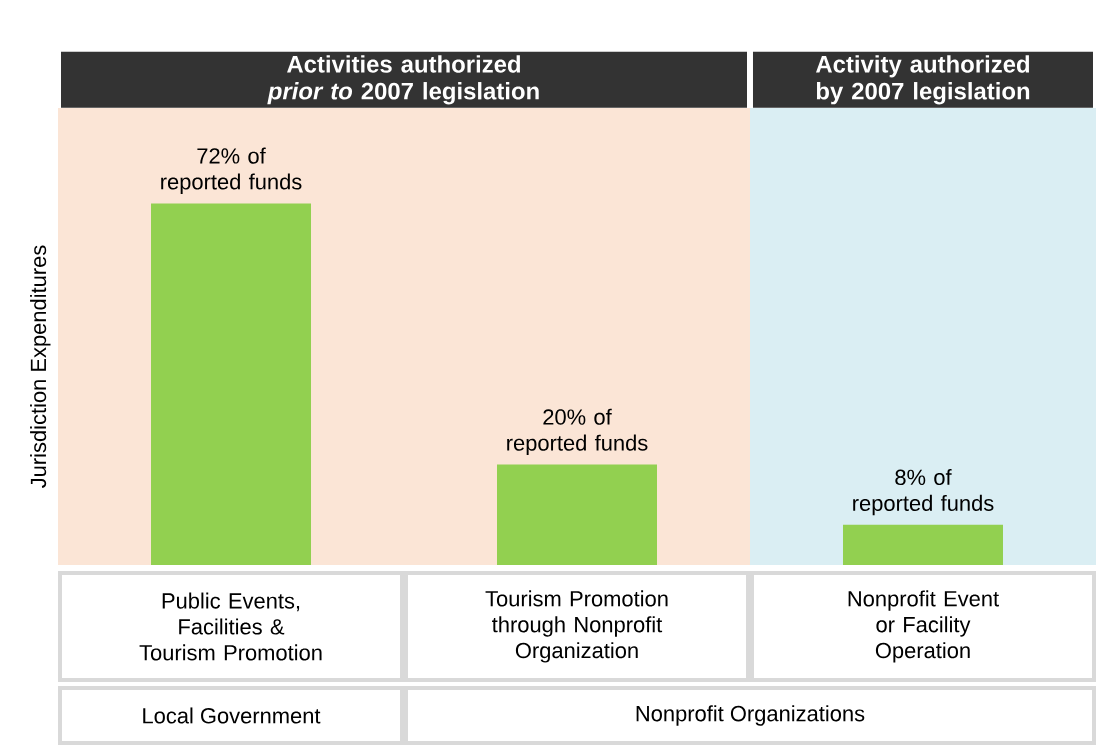 The image size is (1102, 748). Describe the element at coordinates (923, 626) in the screenshot. I see `x-tick-label: Nonprofit Event or Facility Operation` at that location.